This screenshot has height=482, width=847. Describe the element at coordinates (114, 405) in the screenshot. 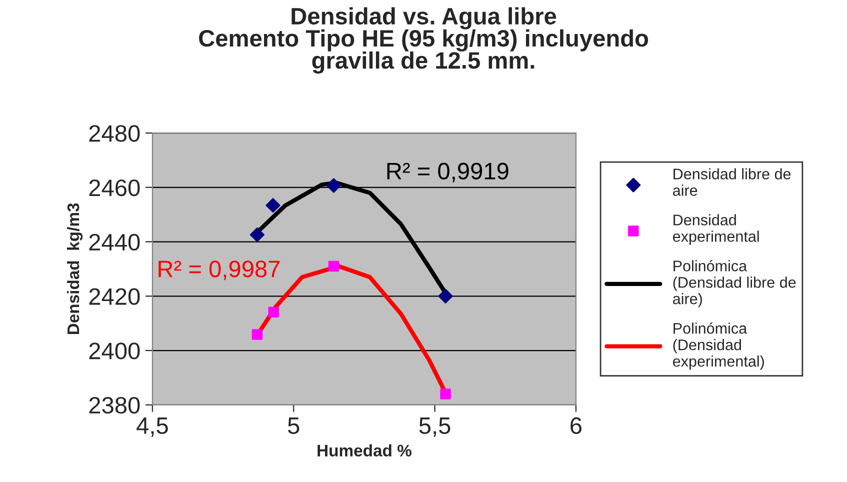

I see `y-tick-label: 2380` at that location.